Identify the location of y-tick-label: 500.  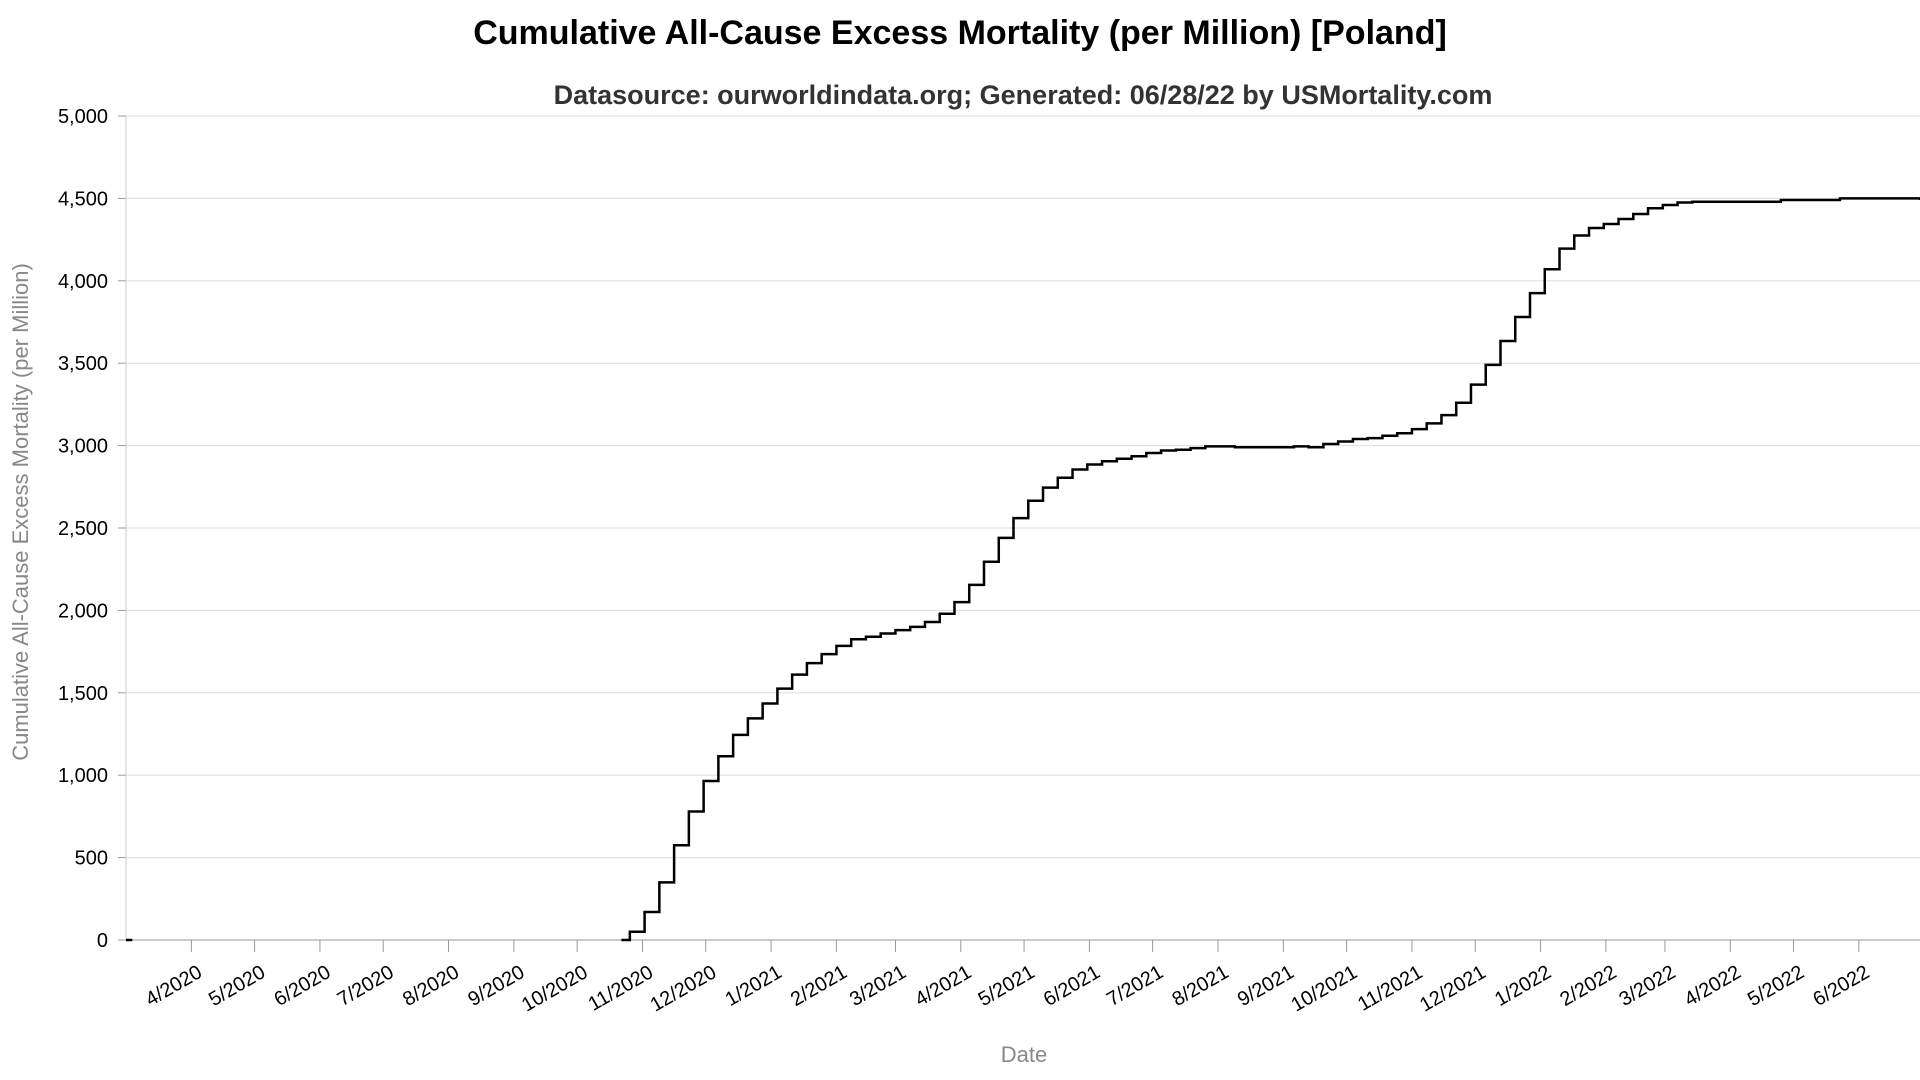
(91, 859).